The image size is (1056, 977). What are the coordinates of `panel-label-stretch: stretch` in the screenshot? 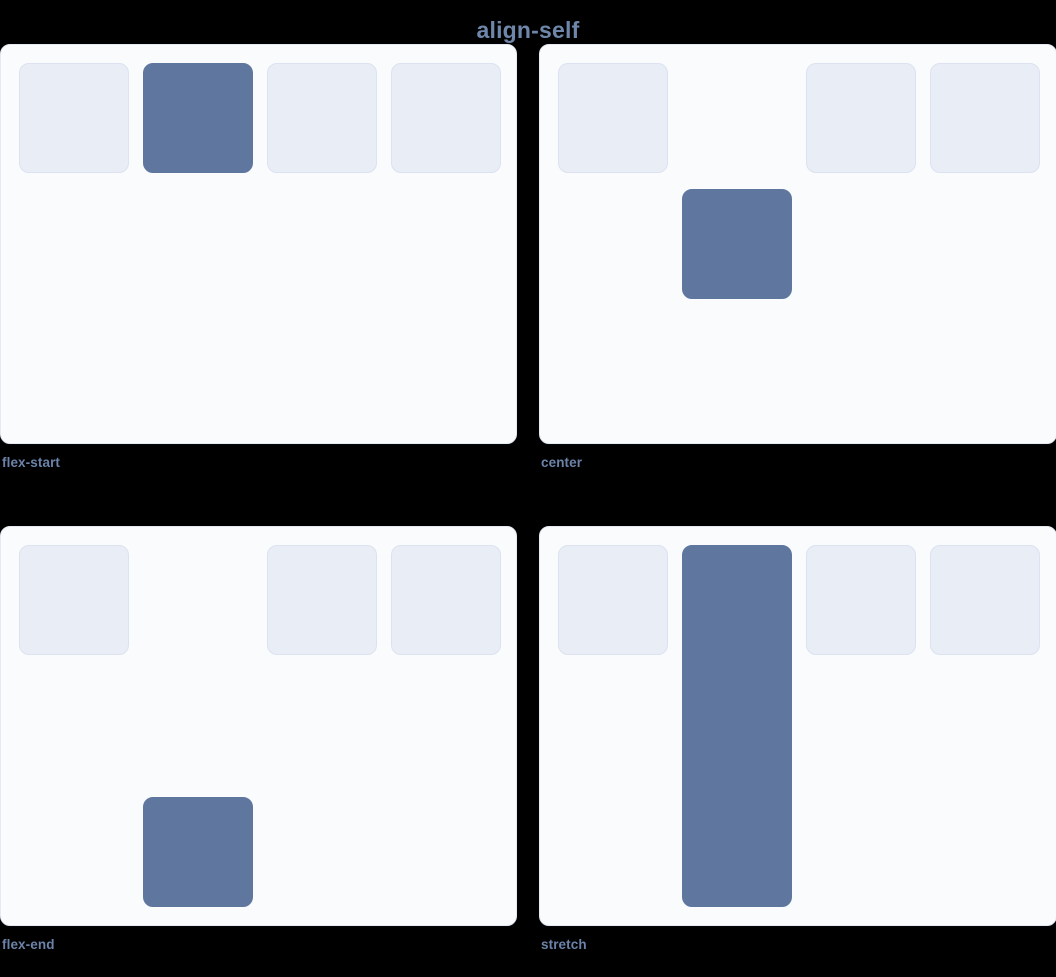 It's located at (564, 944).